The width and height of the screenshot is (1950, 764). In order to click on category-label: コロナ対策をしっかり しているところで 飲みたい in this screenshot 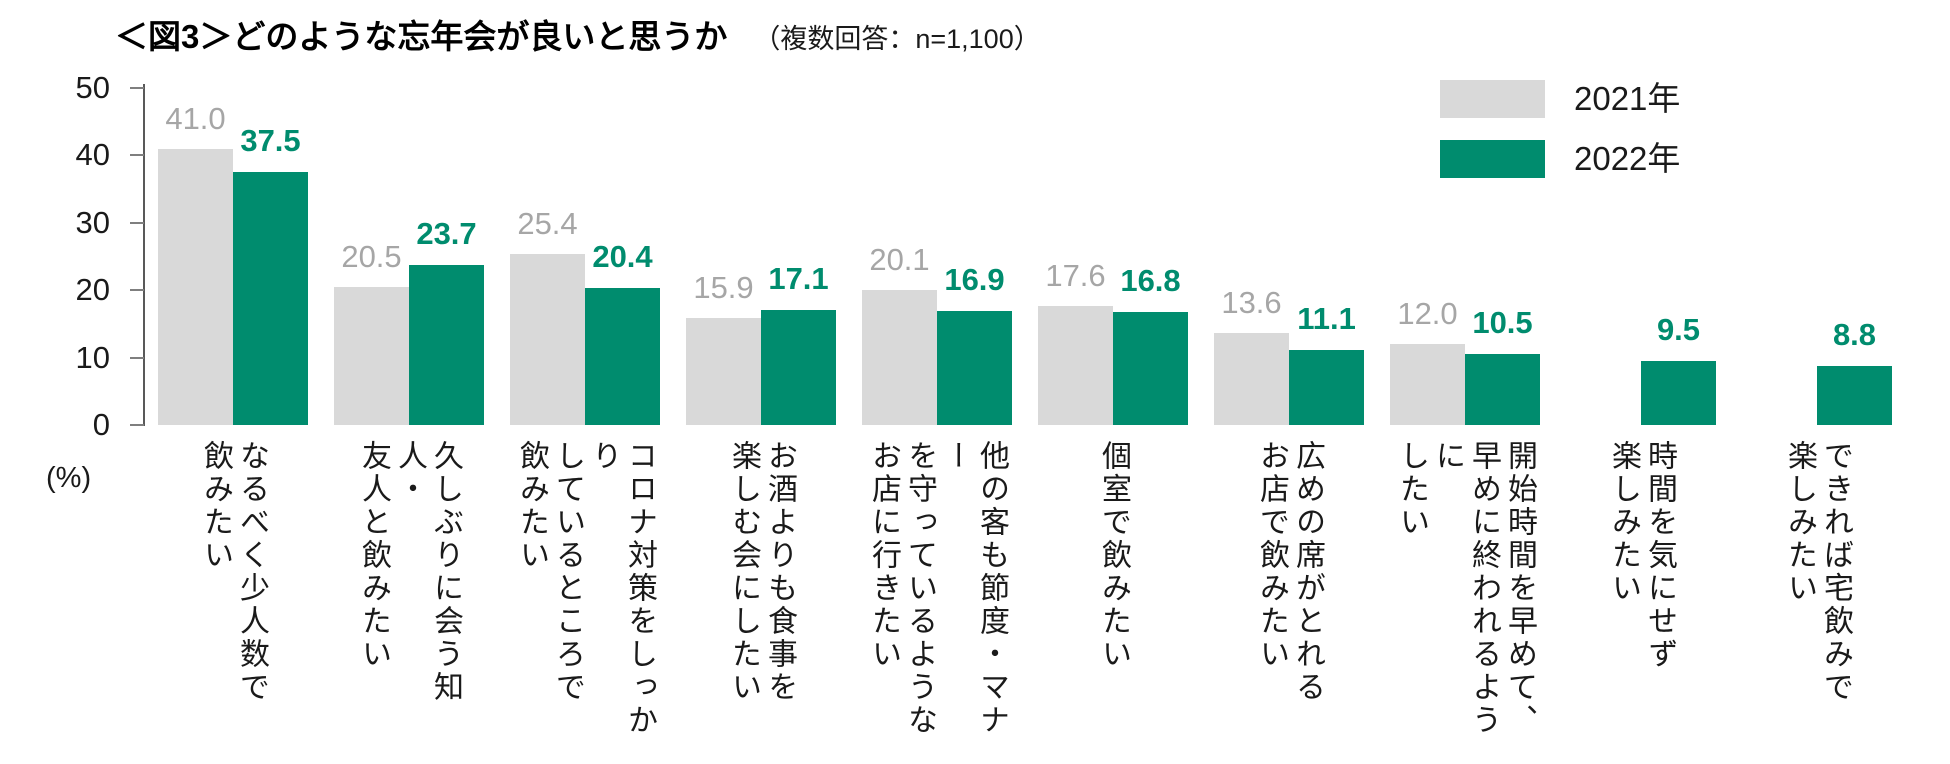, I will do `click(585, 588)`.